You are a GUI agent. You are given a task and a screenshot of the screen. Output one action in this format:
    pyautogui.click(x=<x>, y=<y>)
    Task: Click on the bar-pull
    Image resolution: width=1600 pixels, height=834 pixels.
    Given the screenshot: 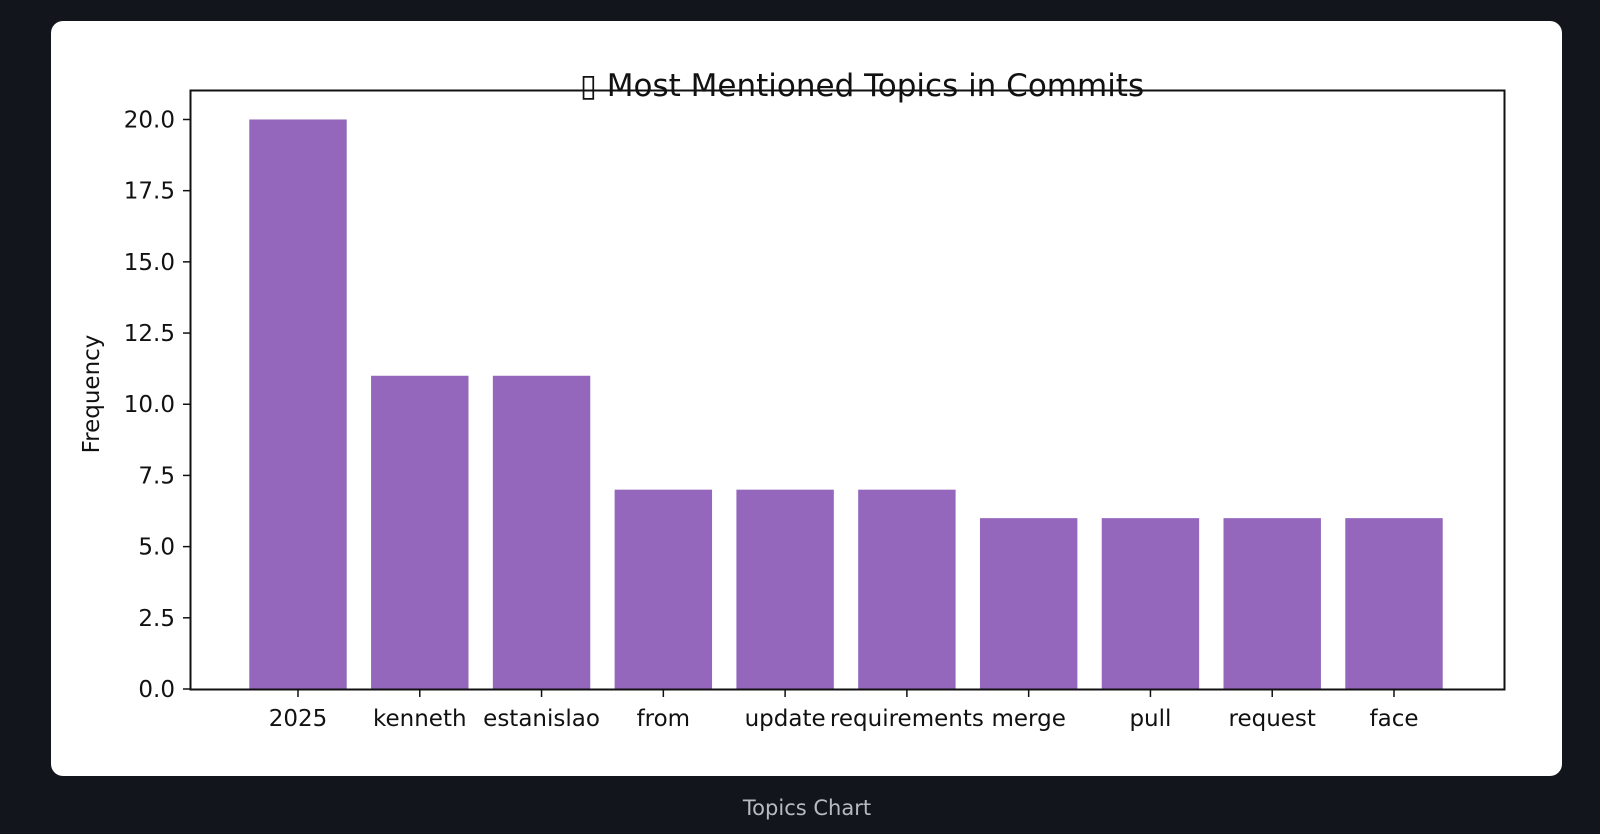 What is the action you would take?
    pyautogui.click(x=1150, y=603)
    